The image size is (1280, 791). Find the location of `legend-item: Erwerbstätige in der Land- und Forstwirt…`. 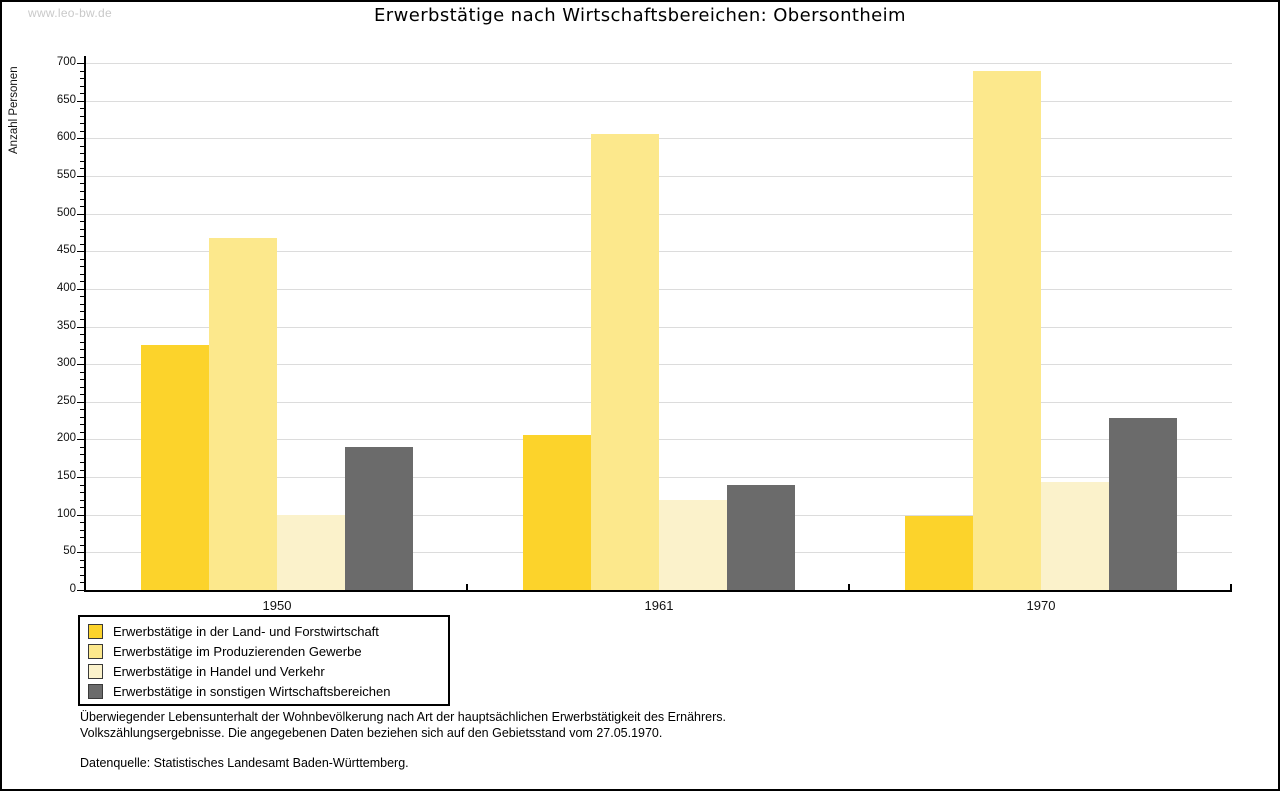

legend-item: Erwerbstätige in der Land- und Forstwirt… is located at coordinates (268, 631).